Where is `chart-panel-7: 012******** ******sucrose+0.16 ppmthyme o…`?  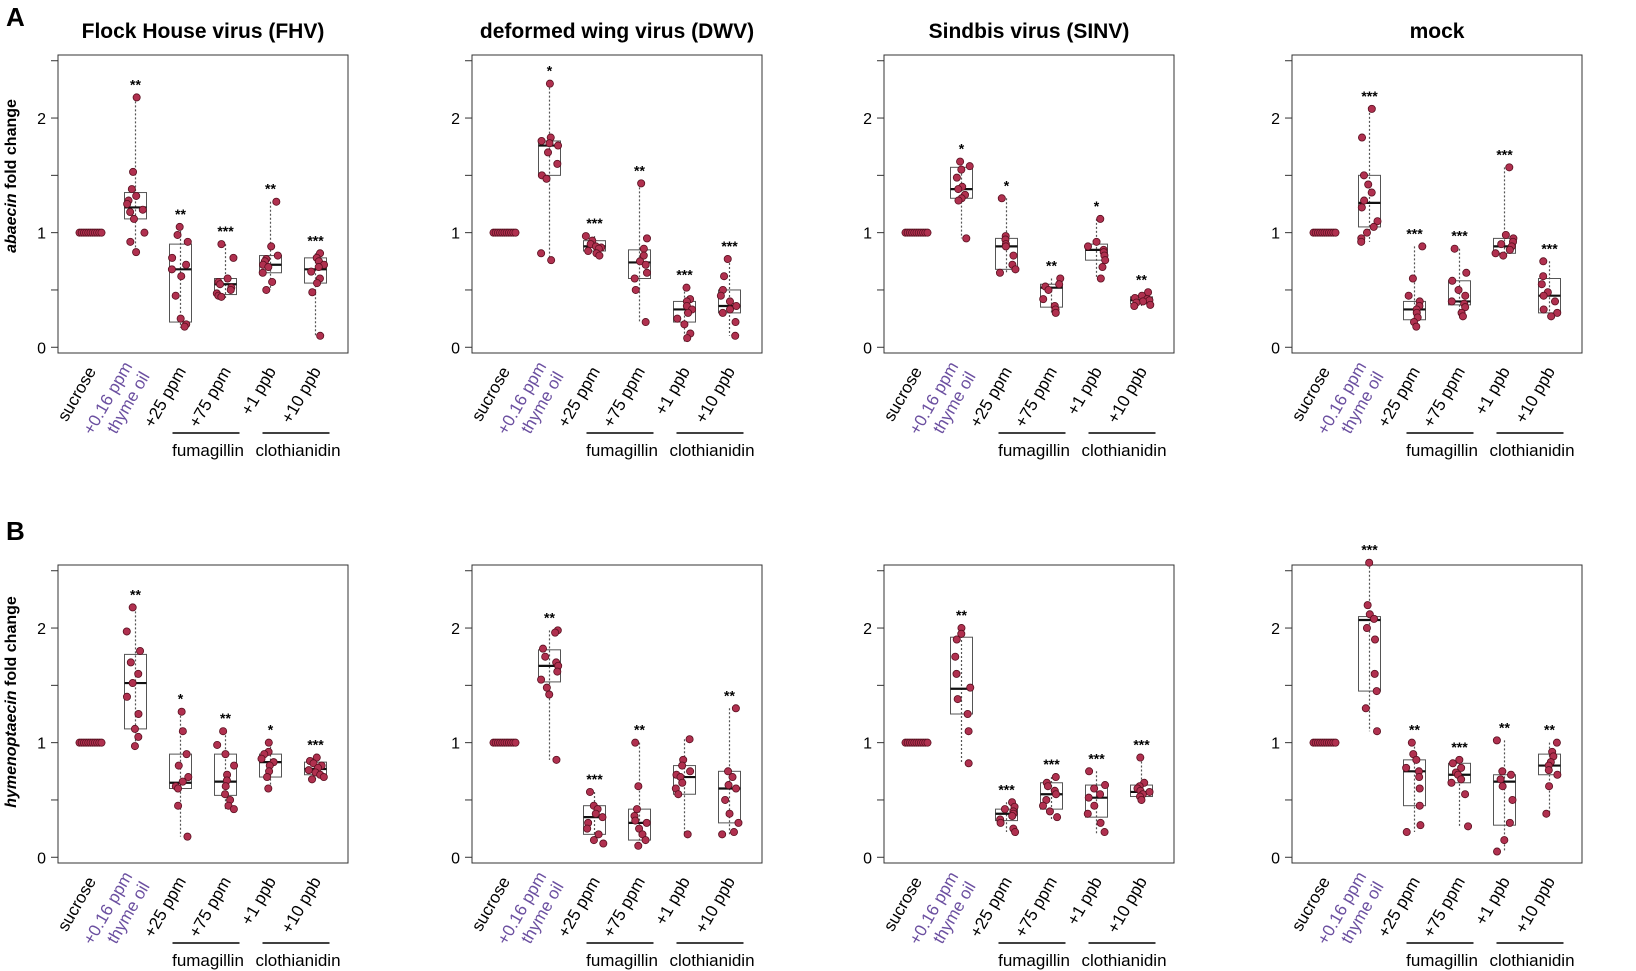
chart-panel-7: 012******** ******sucrose+0.16 ppmthyme o… is located at coordinates (1019, 767).